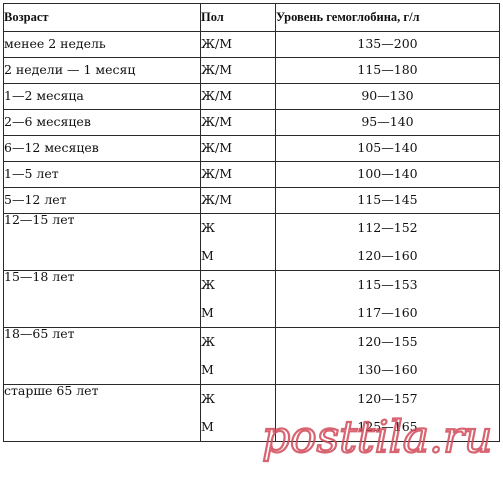  Describe the element at coordinates (387, 44) in the screenshot. I see `hemoglobin-cell: 135—200` at that location.